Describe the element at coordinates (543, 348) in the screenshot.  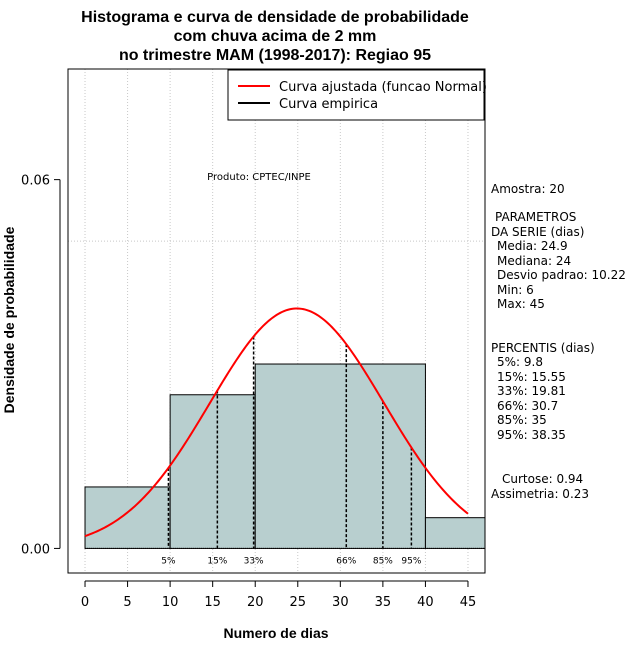
I see `percentis-title: PERCENTIS (dias)` at that location.